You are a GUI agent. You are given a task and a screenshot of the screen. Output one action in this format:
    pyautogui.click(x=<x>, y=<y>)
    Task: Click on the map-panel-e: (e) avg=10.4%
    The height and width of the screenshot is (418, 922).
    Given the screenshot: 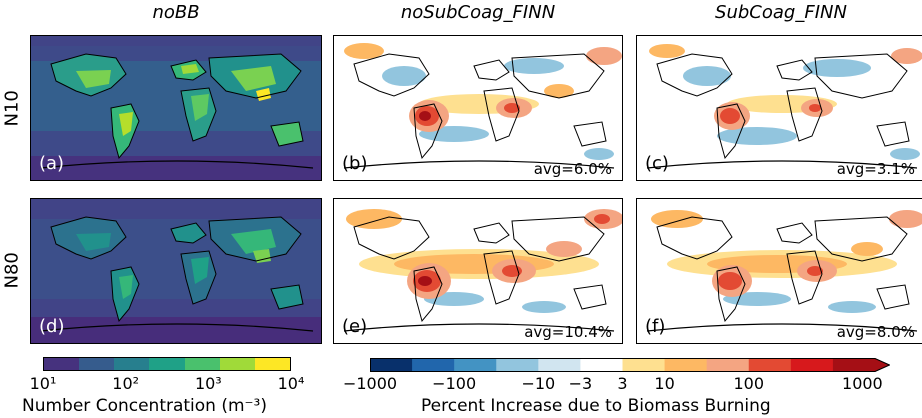 What is the action you would take?
    pyautogui.click(x=478, y=271)
    